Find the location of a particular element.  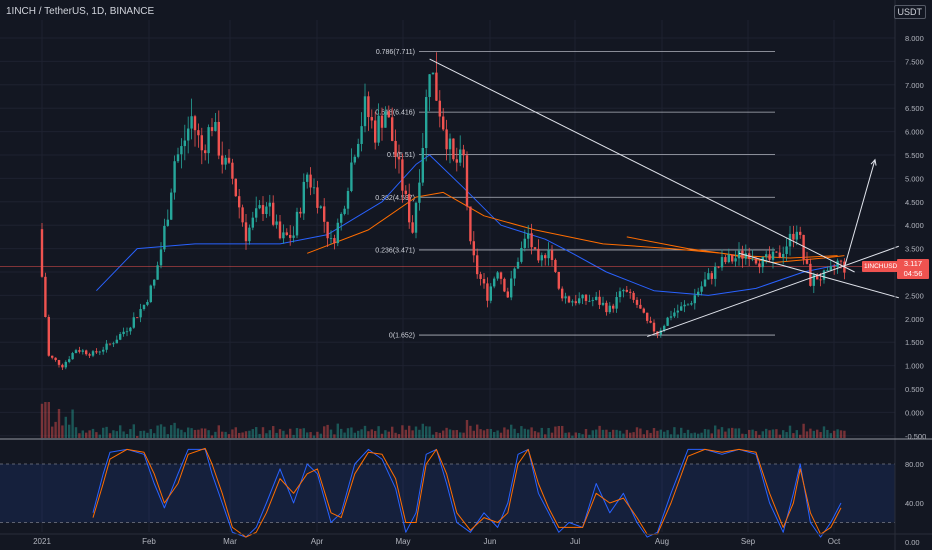

symbol-title: 1INCH / TetherUS, 1D, BINANCE is located at coordinates (80, 11).